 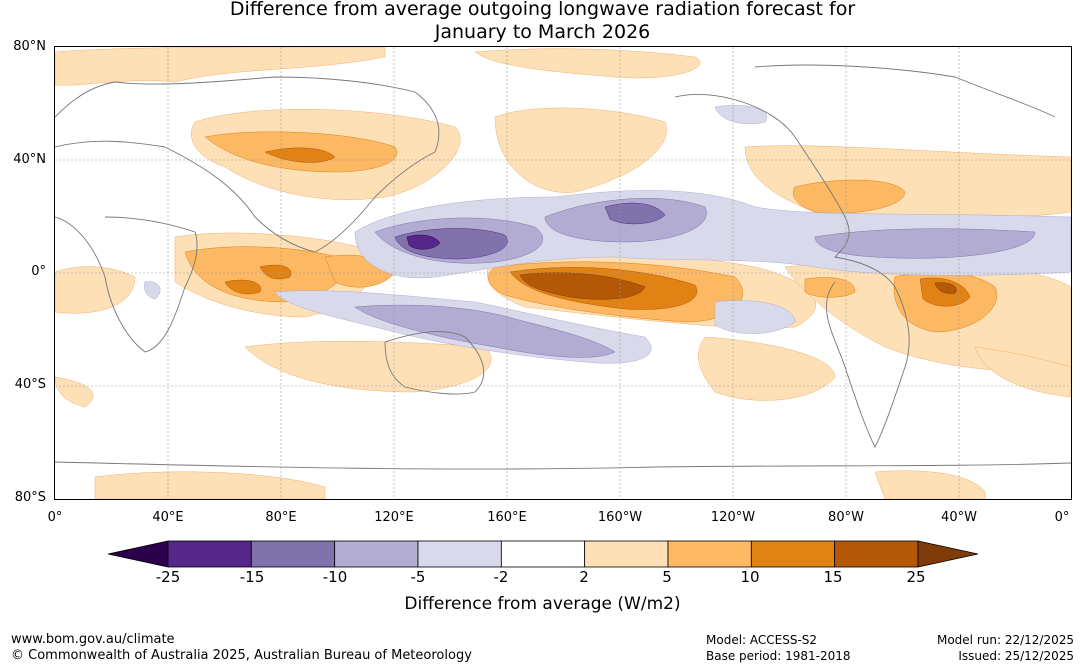 I want to click on lat-label-40n: 40°N, so click(x=29, y=159).